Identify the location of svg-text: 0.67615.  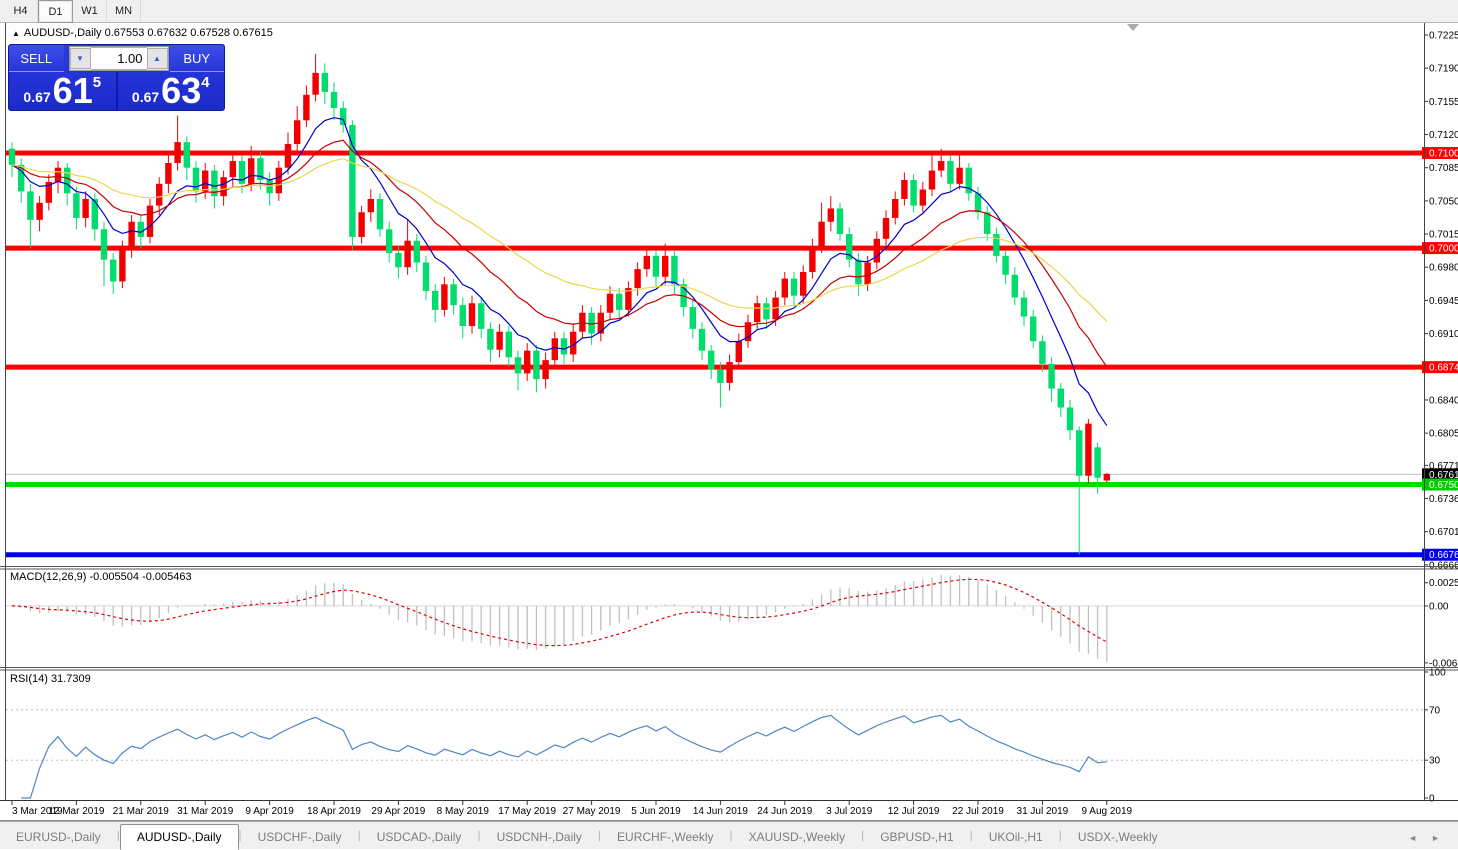
(1443, 475).